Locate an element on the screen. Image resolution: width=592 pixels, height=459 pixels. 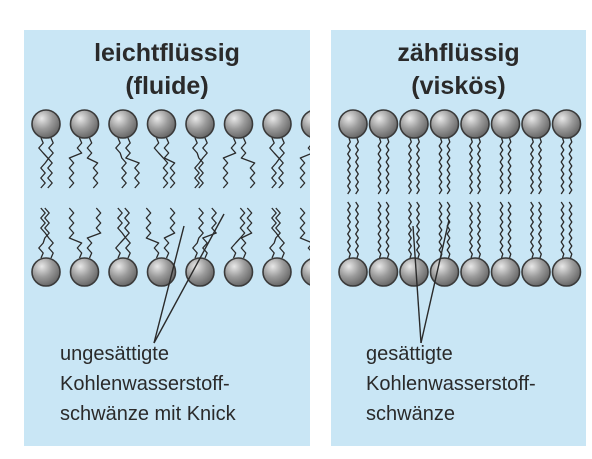
caption: gesättigte Kohlenwasserstoff- schwänze is located at coordinates (451, 384).